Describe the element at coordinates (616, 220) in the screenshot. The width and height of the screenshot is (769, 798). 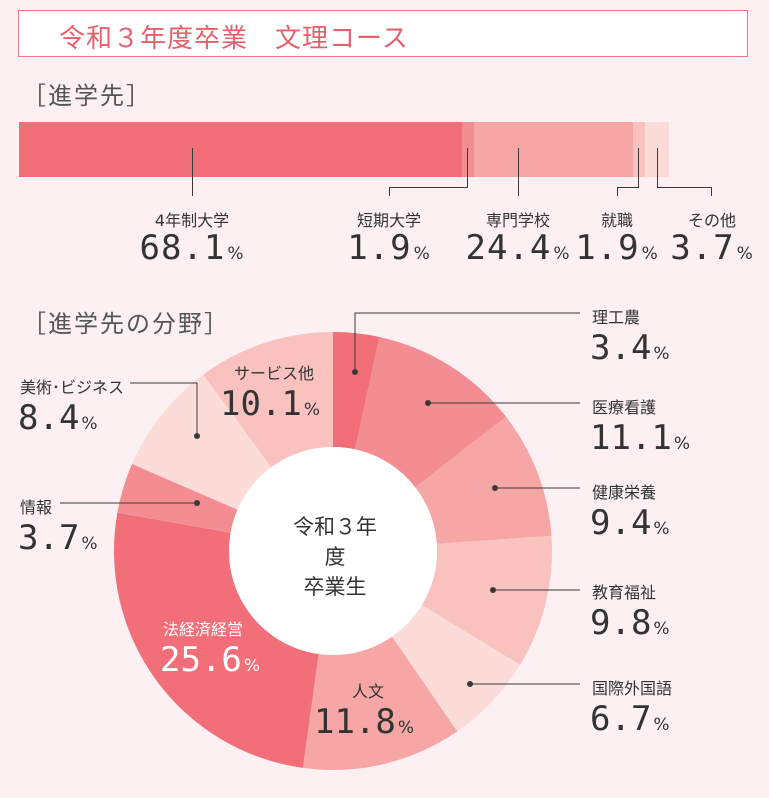
I see `bar-label-3: 就職` at that location.